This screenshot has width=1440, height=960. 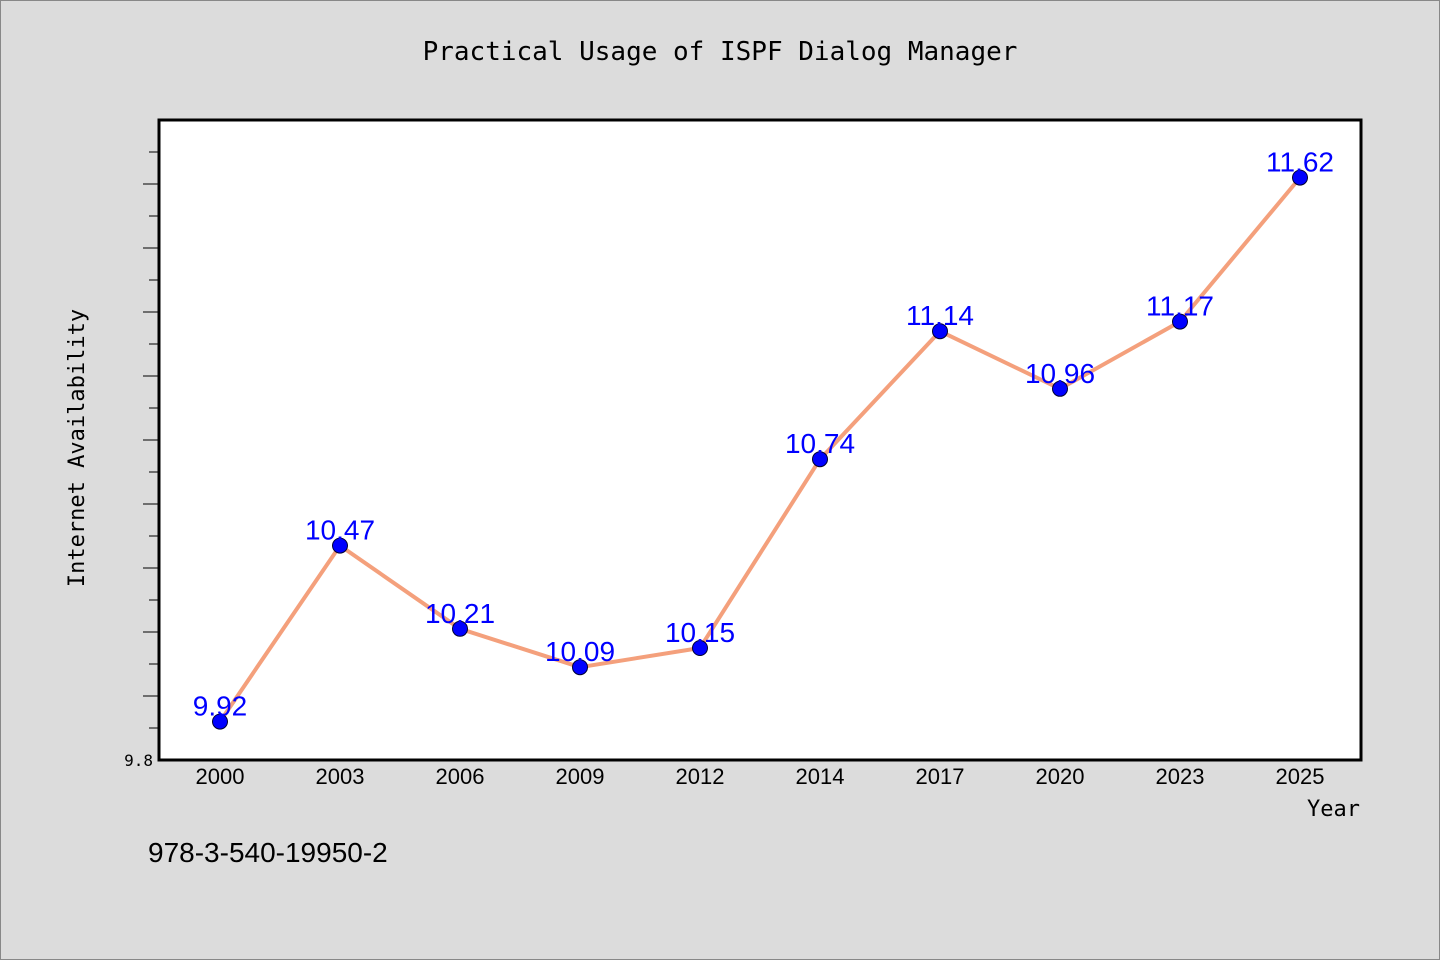 I want to click on chart-title: Practical Usage of ISPF Dialog Manager, so click(x=720, y=52).